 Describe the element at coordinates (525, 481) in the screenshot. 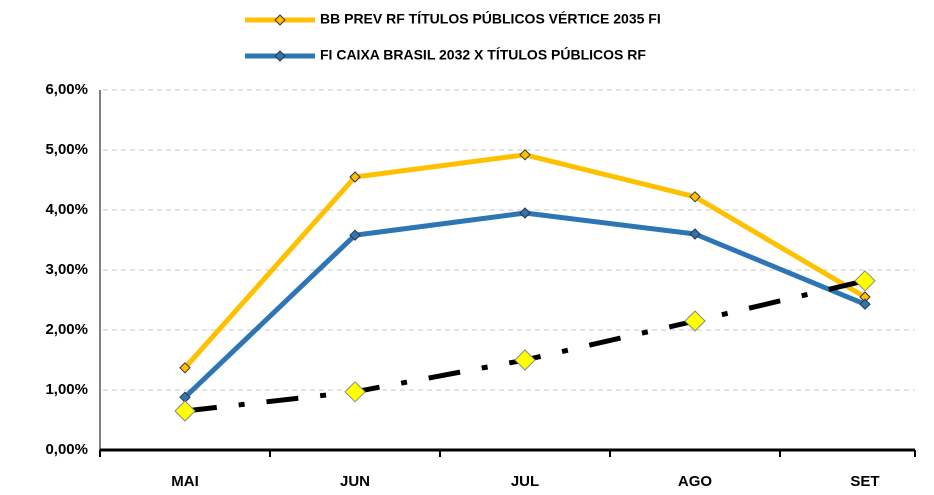

I see `x-tick-label: JUL` at that location.